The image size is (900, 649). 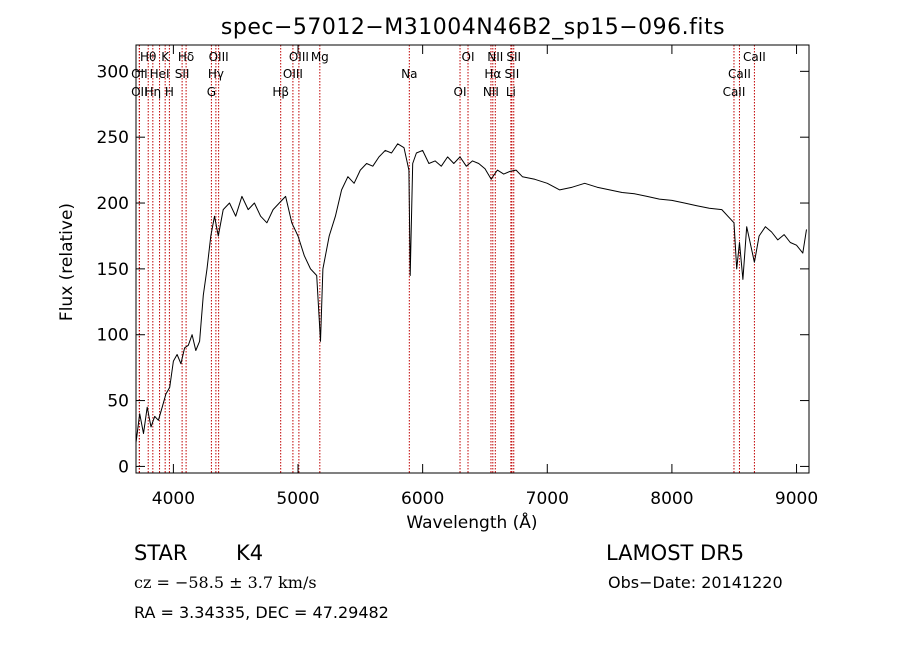 What do you see at coordinates (261, 612) in the screenshot?
I see `coordinates: RA = 3.34335, DEC = 47.29482` at bounding box center [261, 612].